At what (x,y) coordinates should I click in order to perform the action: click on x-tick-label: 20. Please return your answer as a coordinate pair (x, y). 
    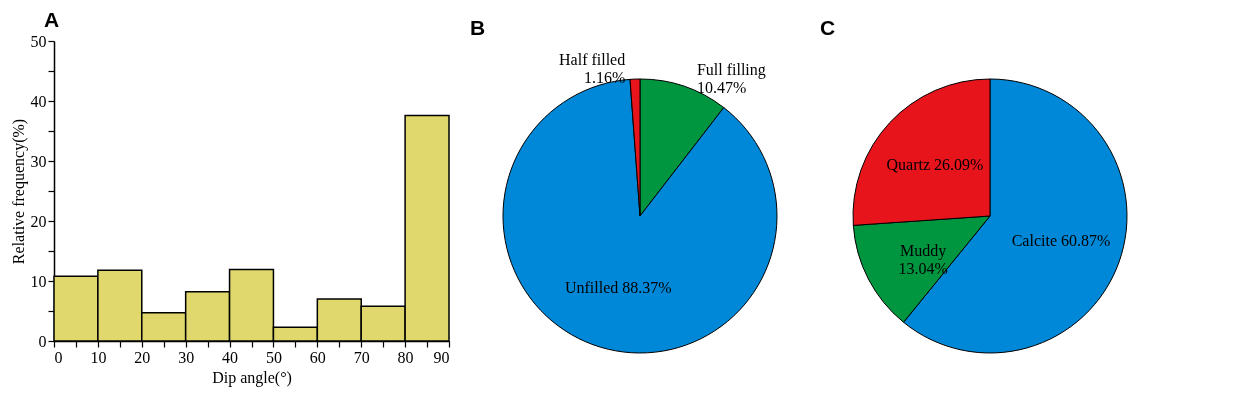
    Looking at the image, I should click on (142, 357).